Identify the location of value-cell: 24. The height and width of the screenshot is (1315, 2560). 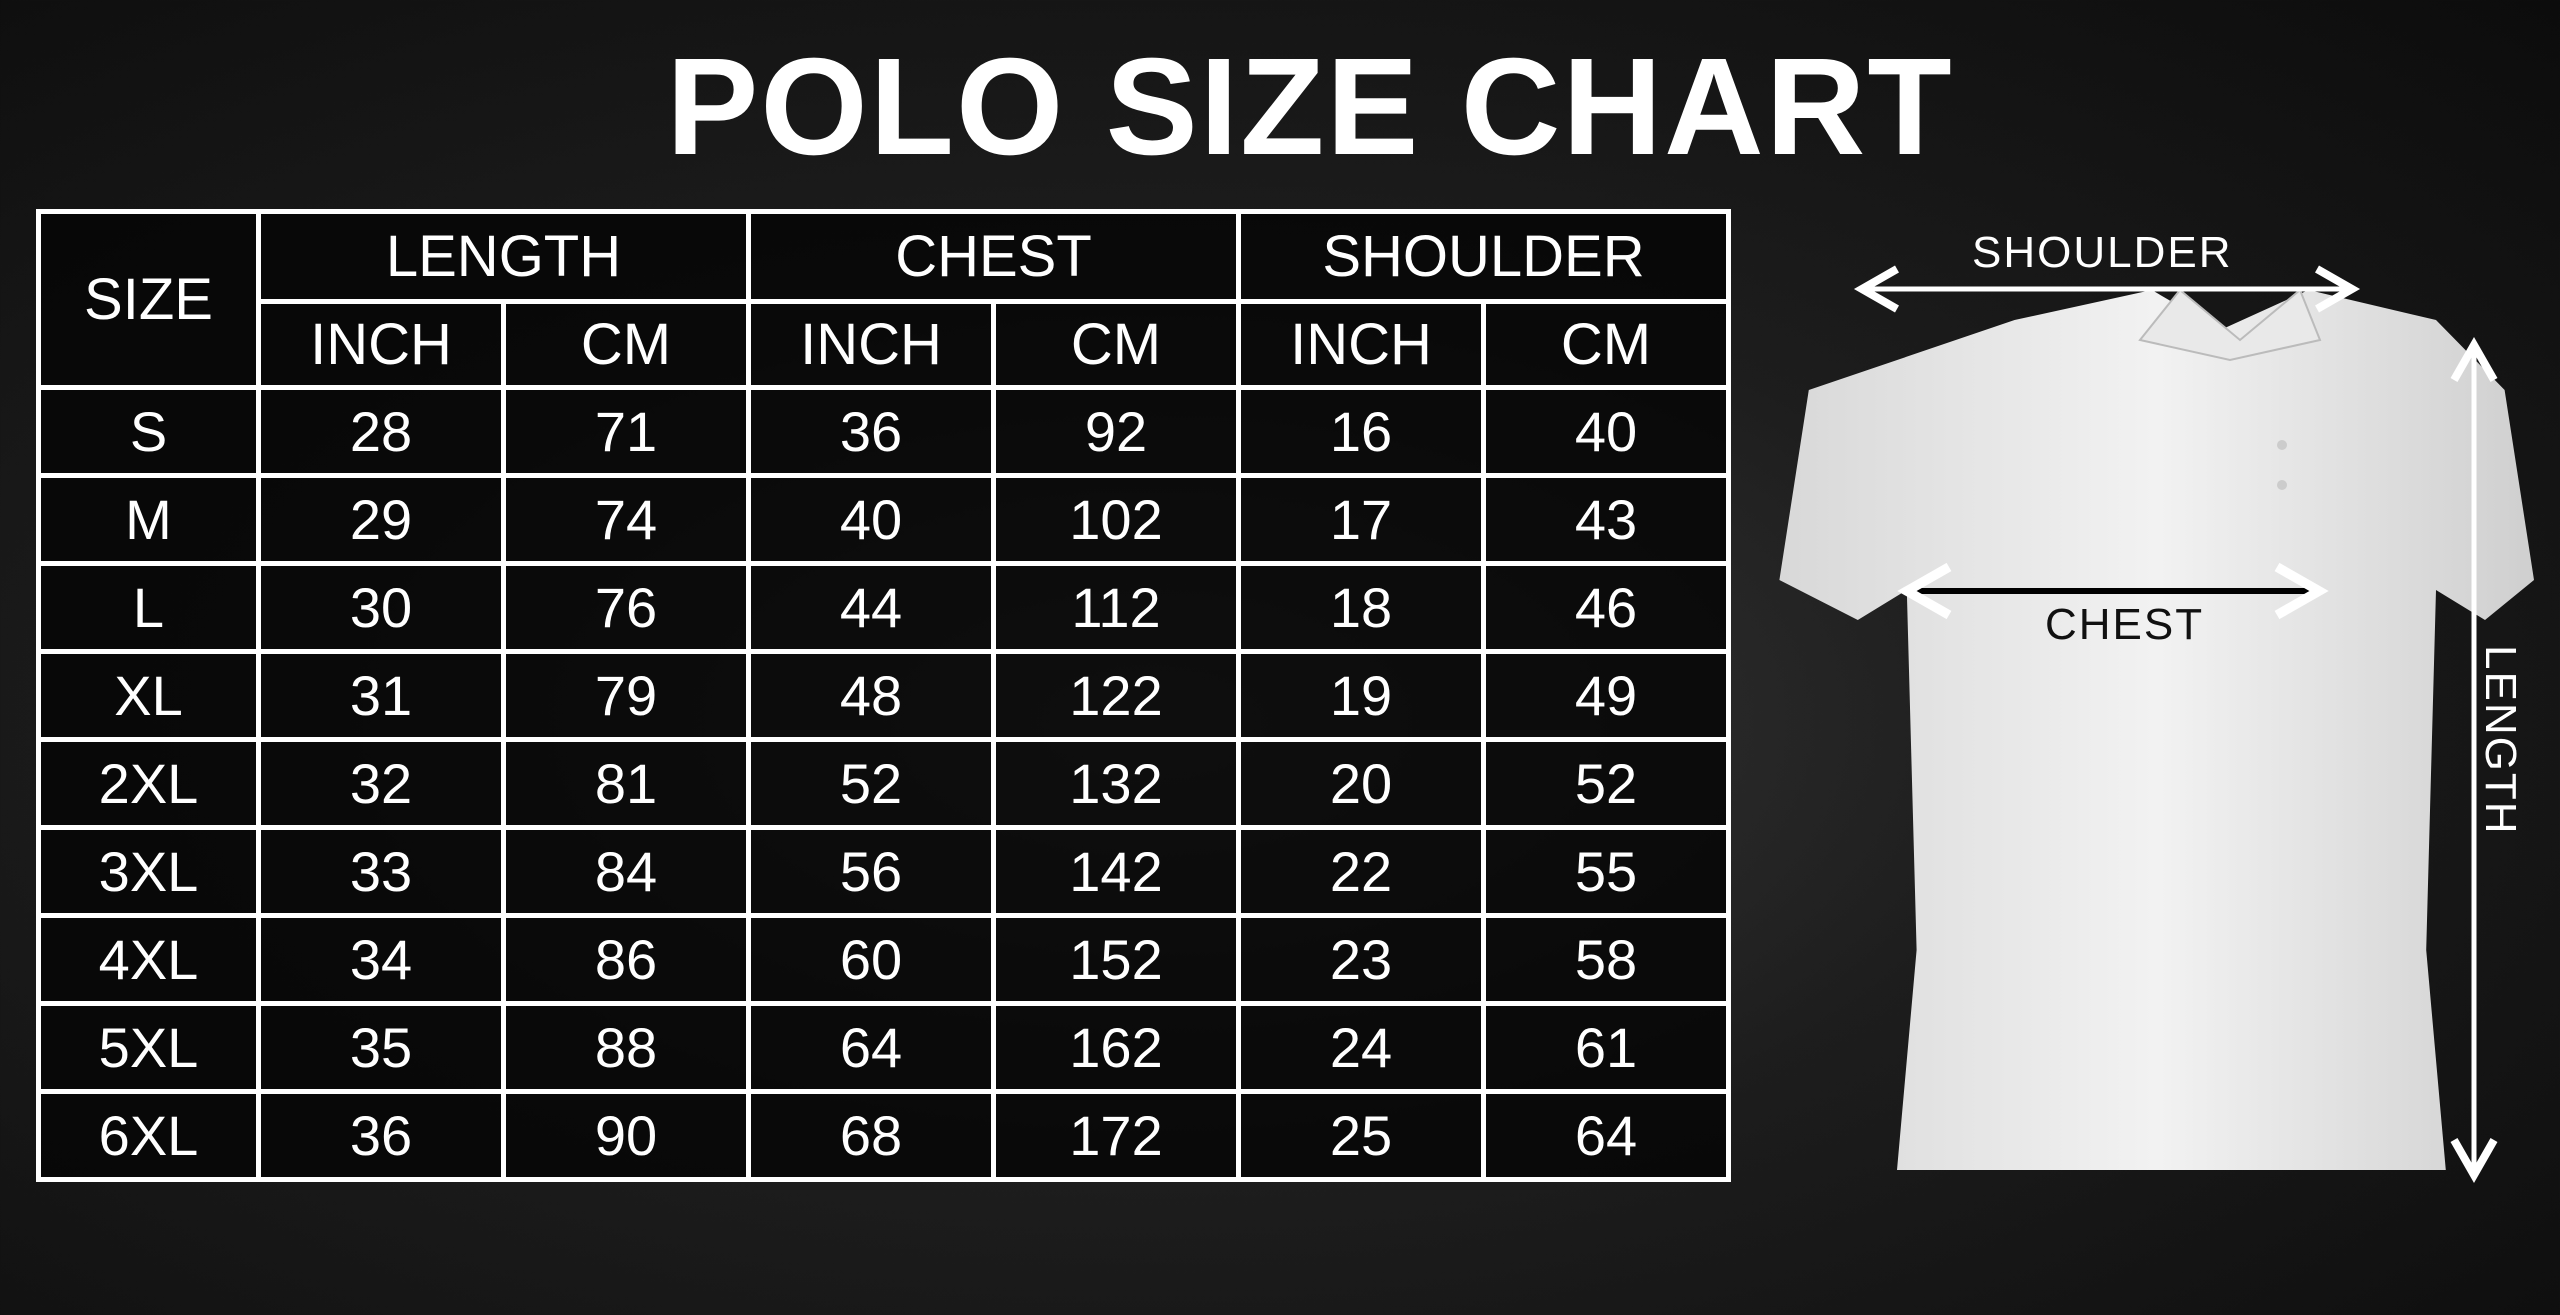
(1361, 1047).